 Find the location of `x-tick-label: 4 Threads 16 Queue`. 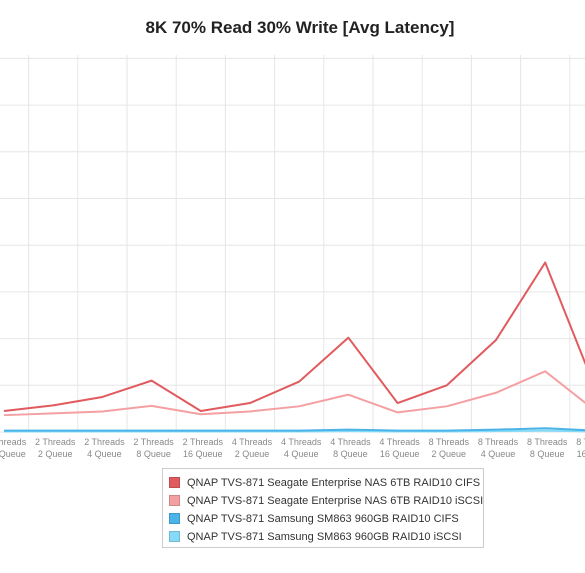

x-tick-label: 4 Threads 16 Queue is located at coordinates (399, 448).